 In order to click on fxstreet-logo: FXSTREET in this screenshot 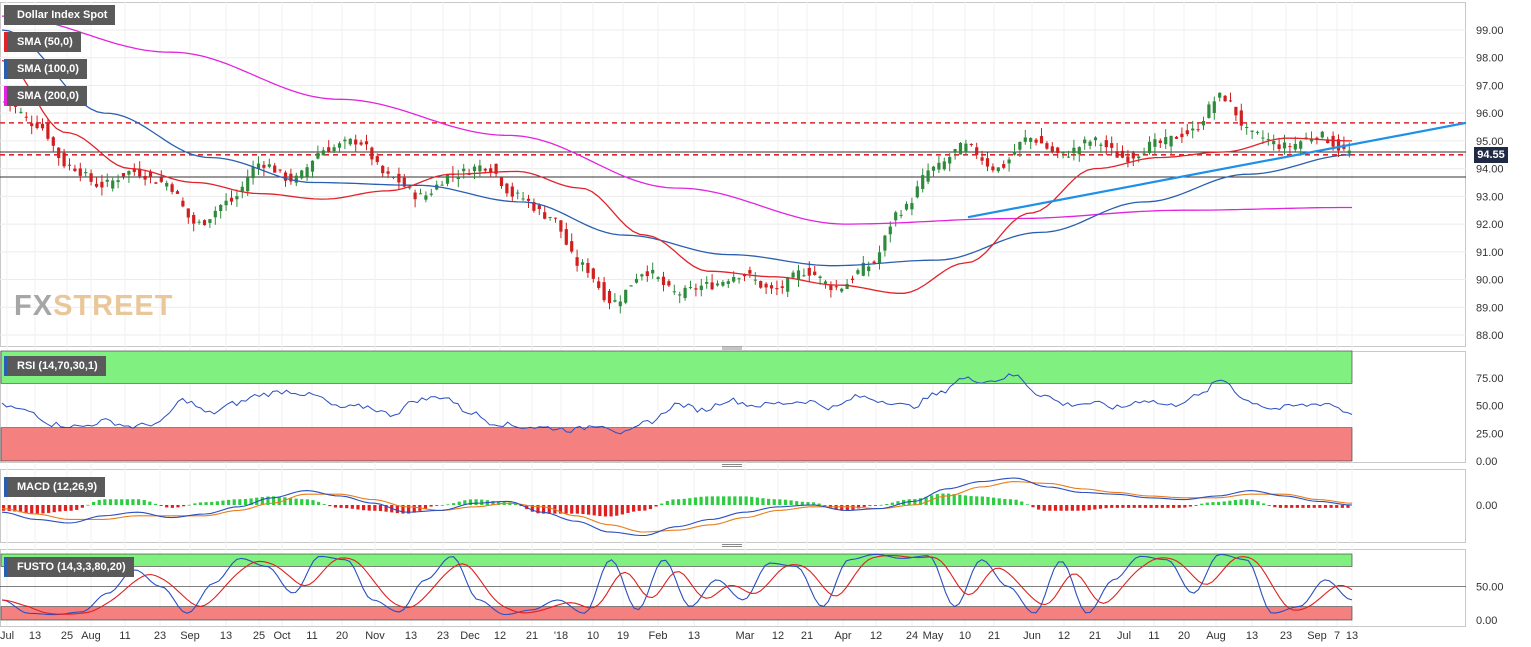, I will do `click(93, 306)`.